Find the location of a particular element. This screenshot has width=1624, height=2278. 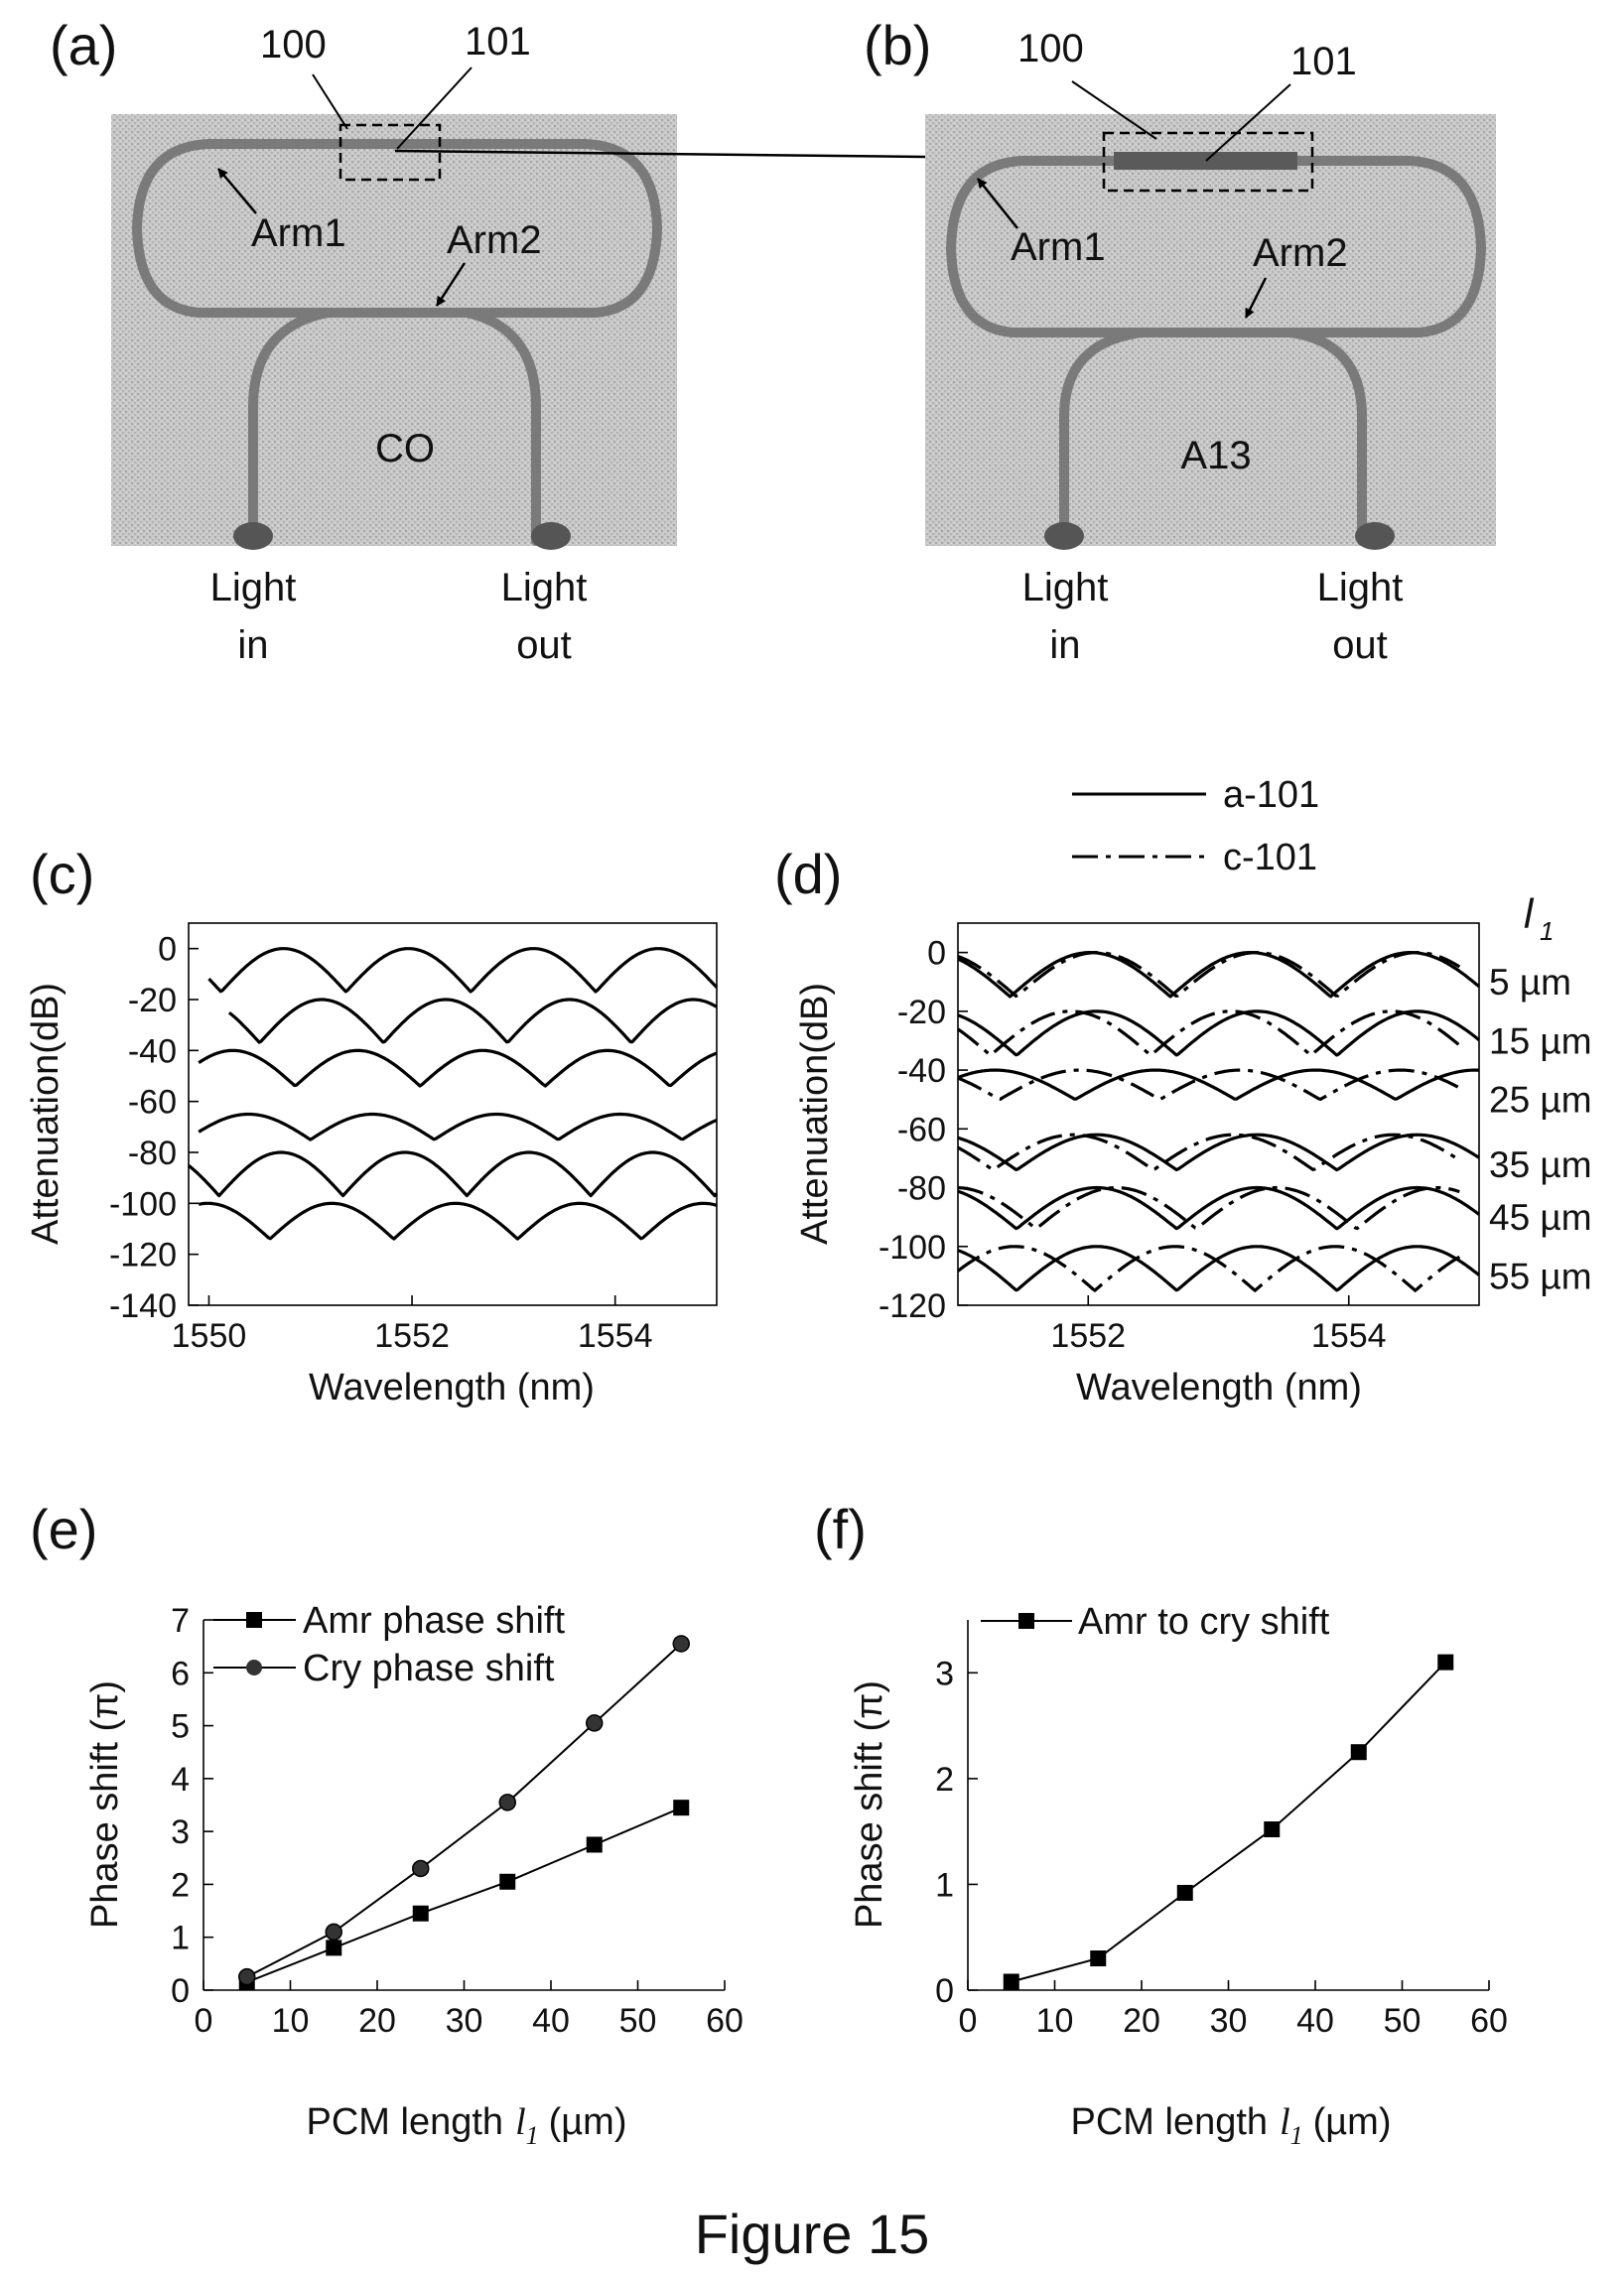

d-row-label: 35 µm is located at coordinates (1540, 1164).